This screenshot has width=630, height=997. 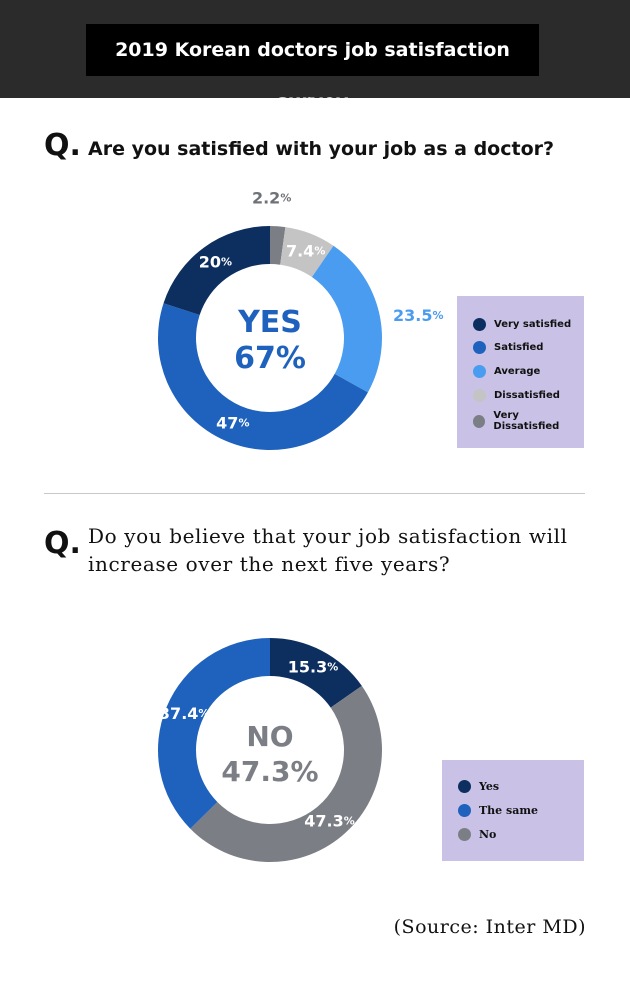 What do you see at coordinates (313, 666) in the screenshot?
I see `slice-value-label: 15.3%` at bounding box center [313, 666].